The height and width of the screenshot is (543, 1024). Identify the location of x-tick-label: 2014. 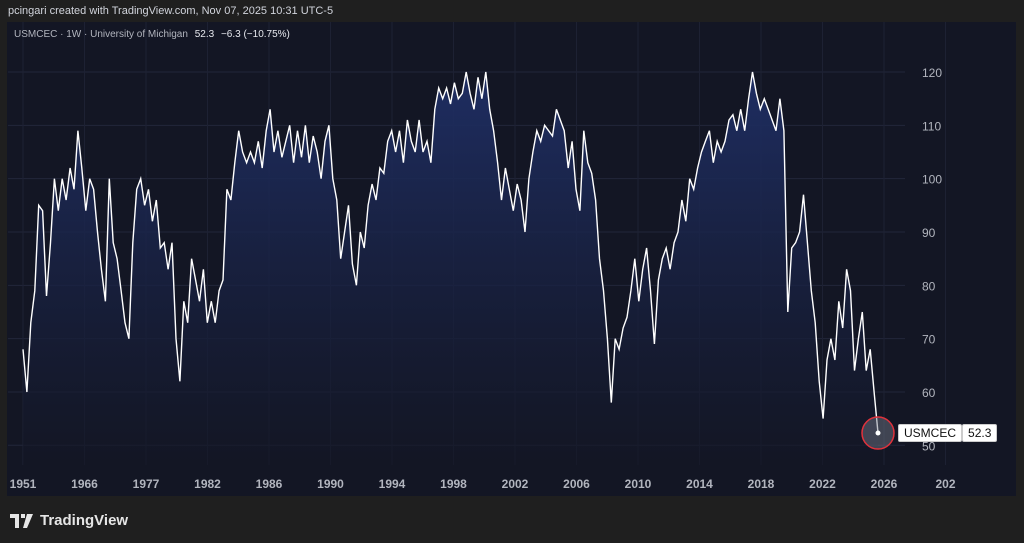
(699, 484).